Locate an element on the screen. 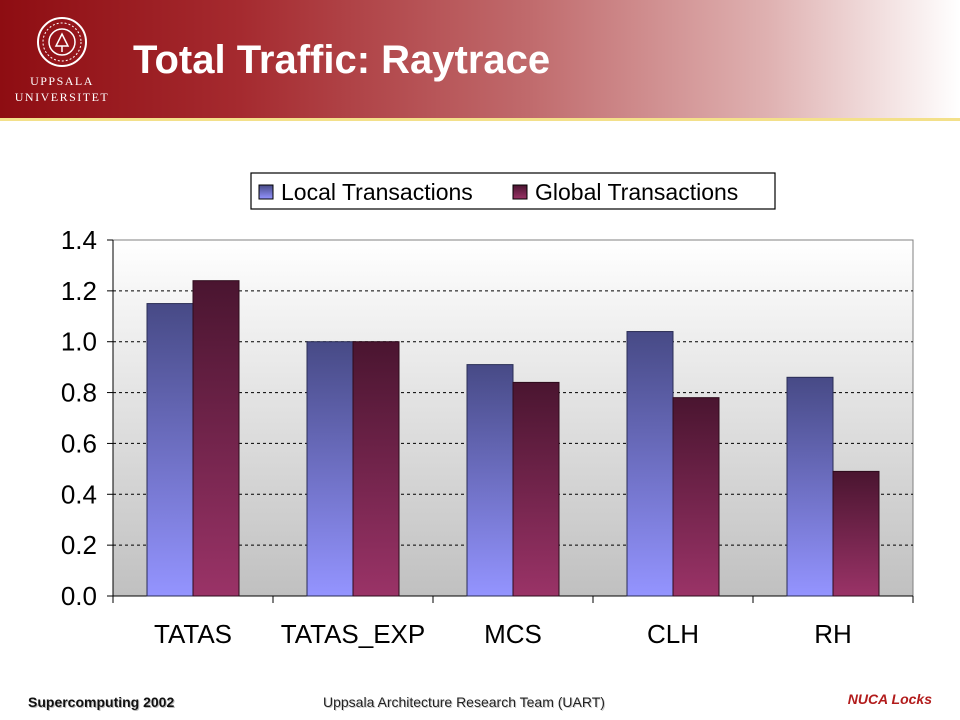  x-tick-label: MCS is located at coordinates (513, 634).